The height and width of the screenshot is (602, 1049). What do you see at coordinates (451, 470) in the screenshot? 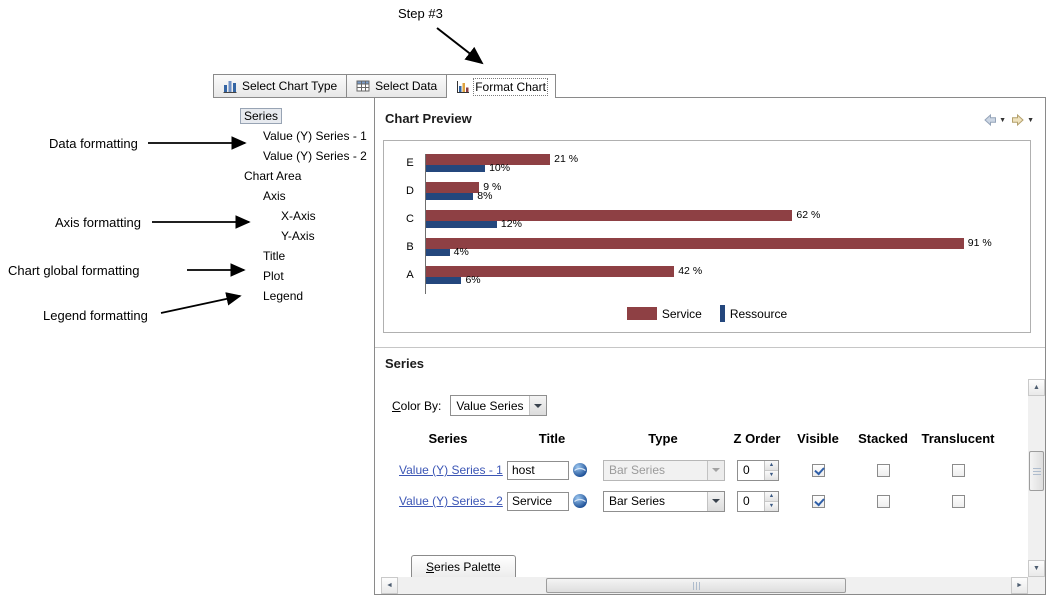
I see `series-link: Value (Y) Series - 1` at bounding box center [451, 470].